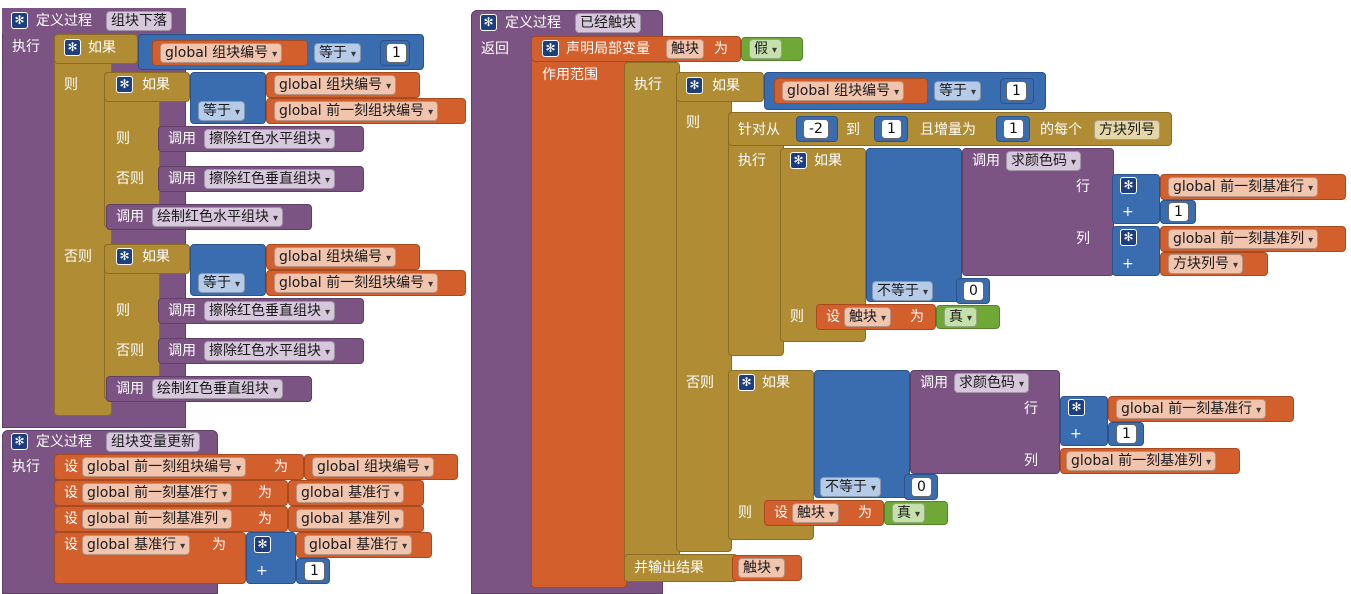 This screenshot has height=594, width=1351. What do you see at coordinates (139, 21) in the screenshot?
I see `procedure-name-field: 组块下落` at bounding box center [139, 21].